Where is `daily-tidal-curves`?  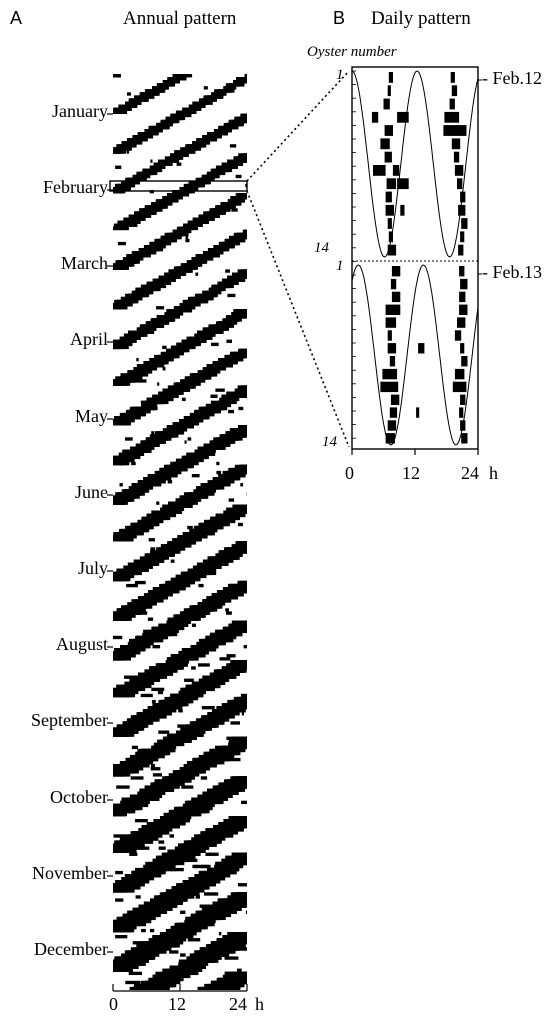 daily-tidal-curves is located at coordinates (415, 258).